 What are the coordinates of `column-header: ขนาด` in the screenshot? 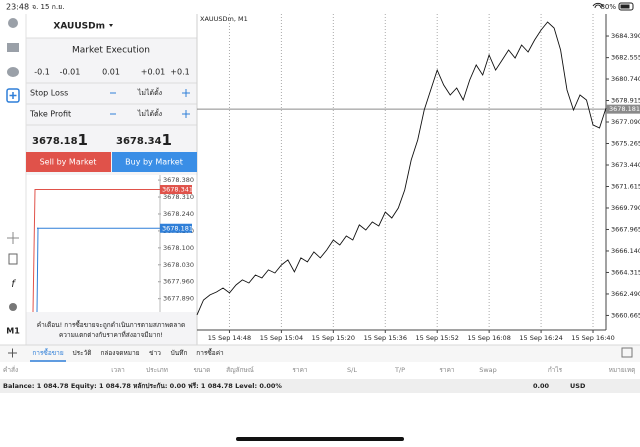 It's located at (202, 370).